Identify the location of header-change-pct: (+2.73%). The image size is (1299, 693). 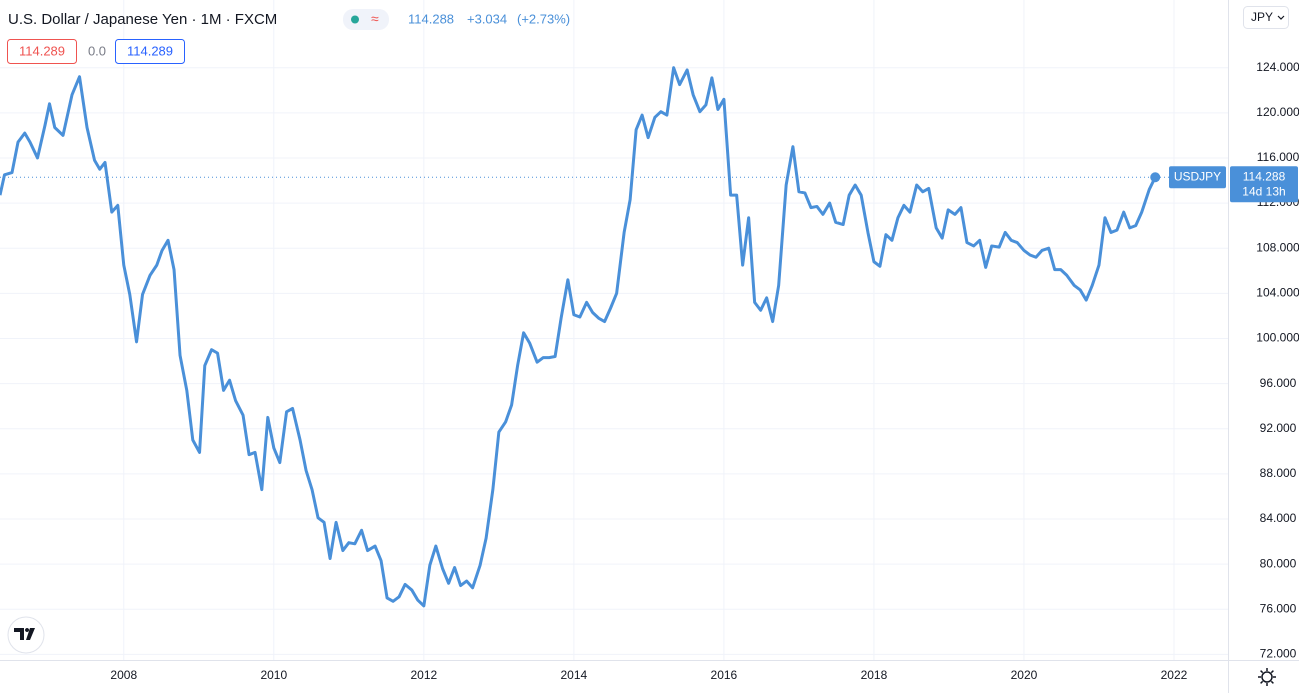
(543, 18).